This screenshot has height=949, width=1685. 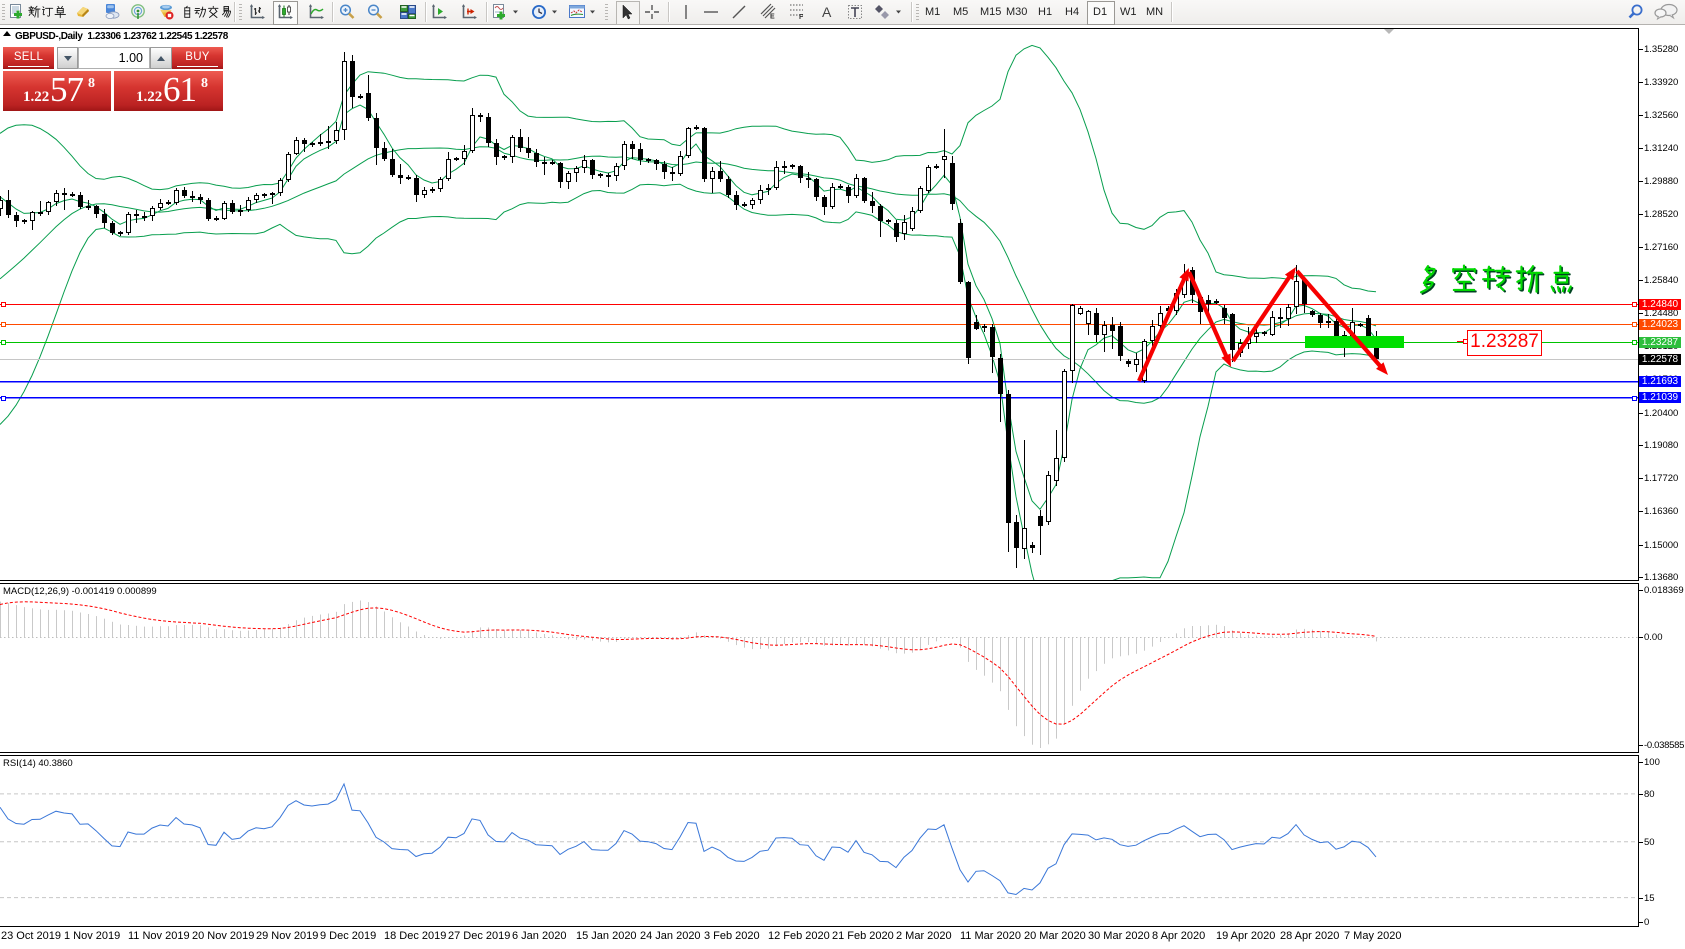 I want to click on svg-text: E, so click(x=772, y=17).